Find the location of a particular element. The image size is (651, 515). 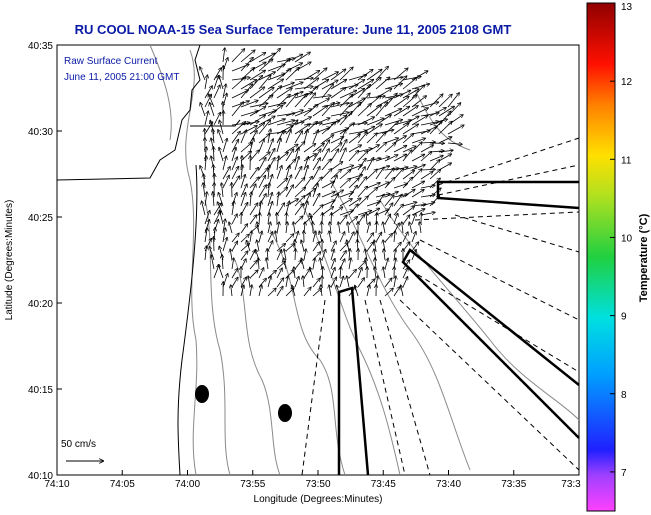

current-label: Raw Surface Current is located at coordinates (111, 61).